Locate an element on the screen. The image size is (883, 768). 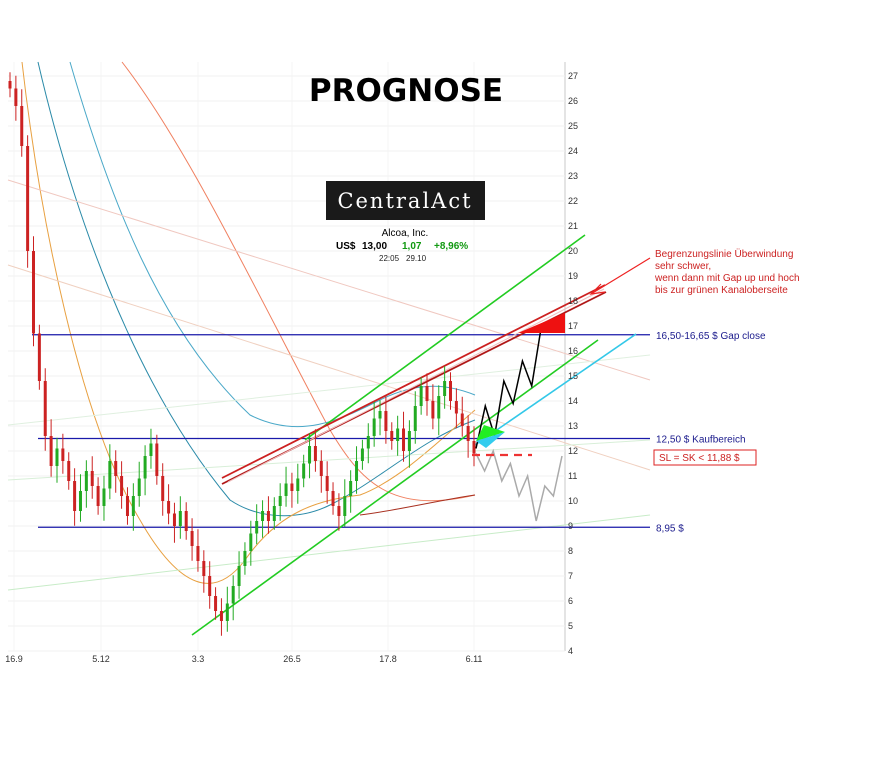
y-tick-label: 11 is located at coordinates (572, 476).